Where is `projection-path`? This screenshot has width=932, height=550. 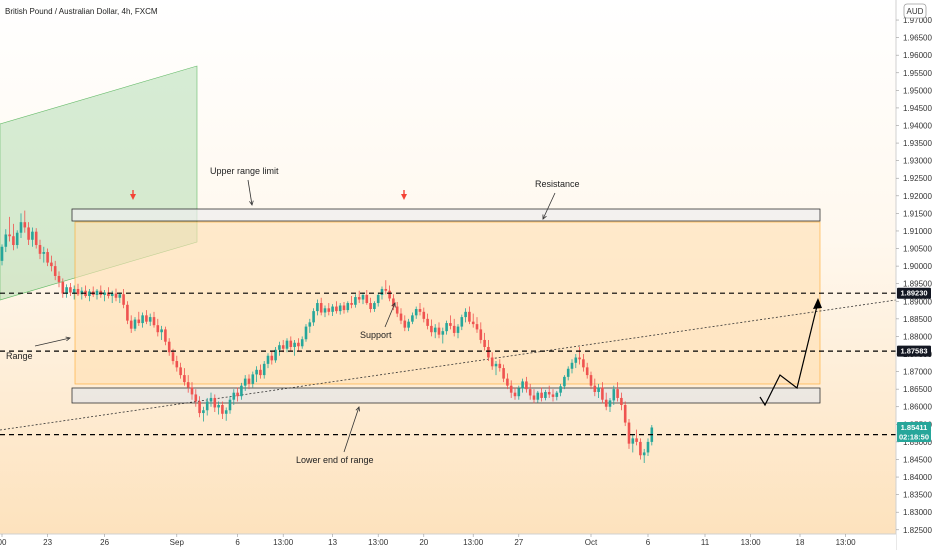
projection-path is located at coordinates (789, 354).